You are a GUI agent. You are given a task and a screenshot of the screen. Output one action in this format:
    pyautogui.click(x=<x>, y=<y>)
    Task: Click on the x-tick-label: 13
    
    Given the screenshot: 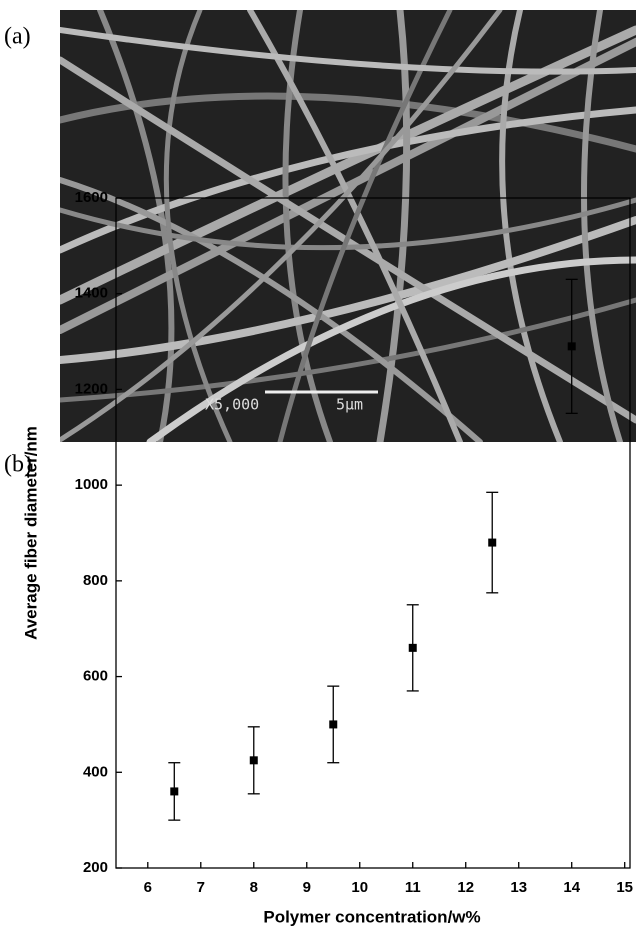 What is the action you would take?
    pyautogui.click(x=518, y=887)
    